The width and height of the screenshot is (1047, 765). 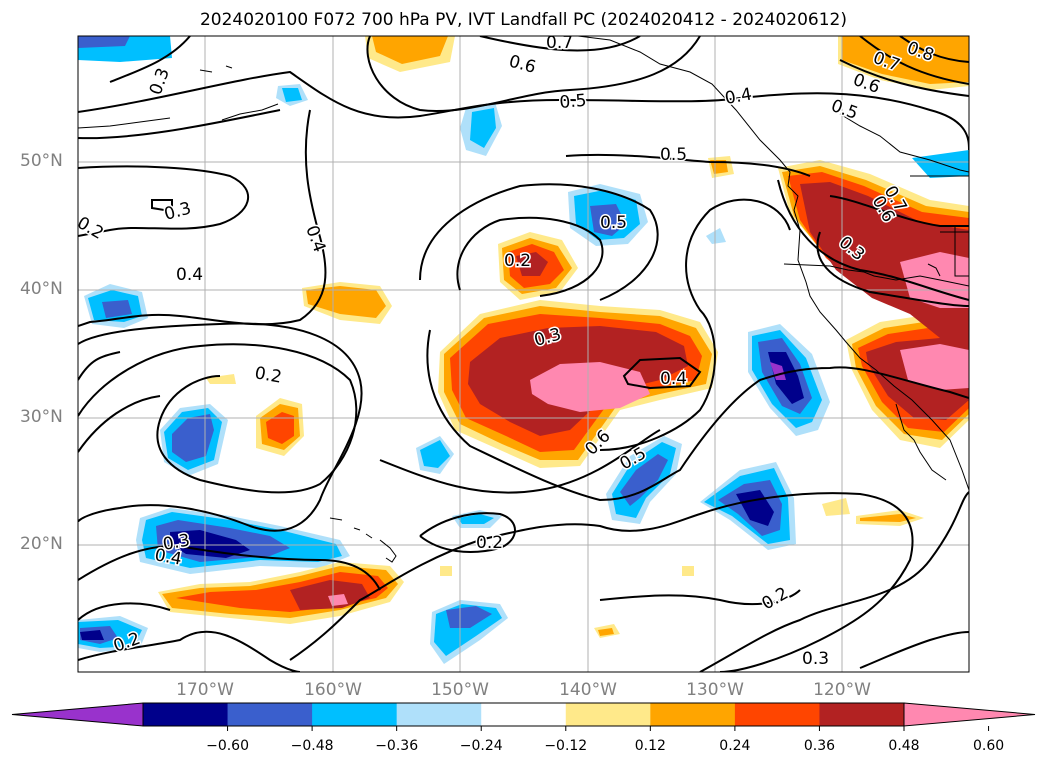 What do you see at coordinates (588, 690) in the screenshot?
I see `lon-label-140W: 140°W` at bounding box center [588, 690].